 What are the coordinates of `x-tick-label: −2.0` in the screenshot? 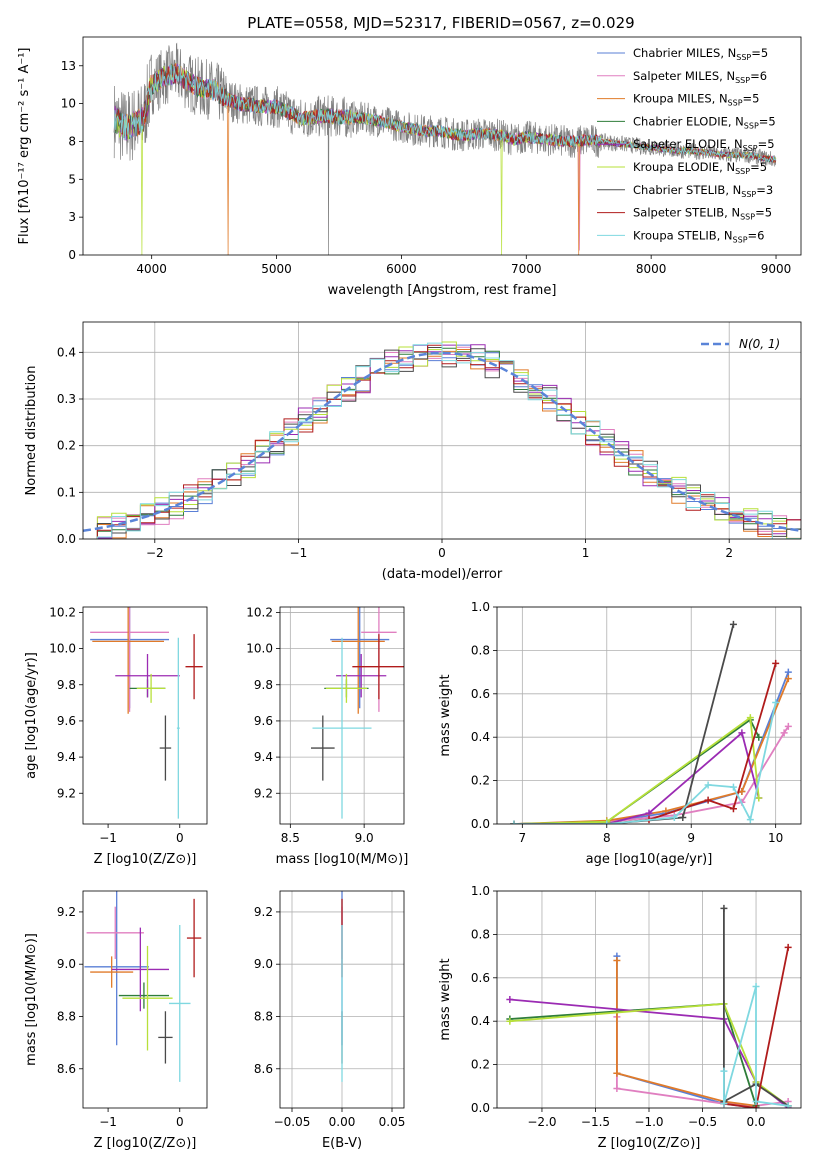 It's located at (541, 1122).